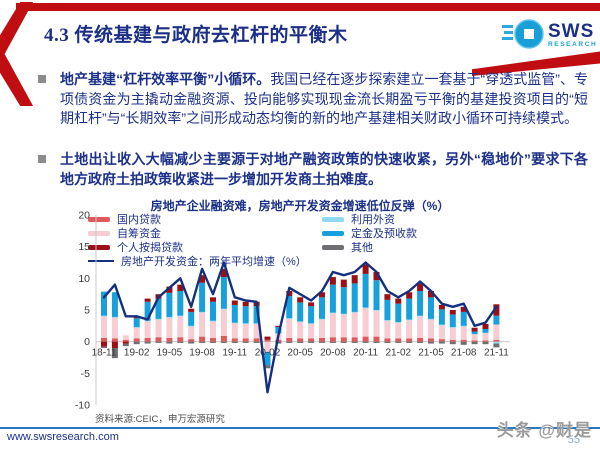 Image resolution: width=600 pixels, height=450 pixels. I want to click on slide-title: 4.3 传统基建与政府去杠杆的平衡木, so click(196, 35).